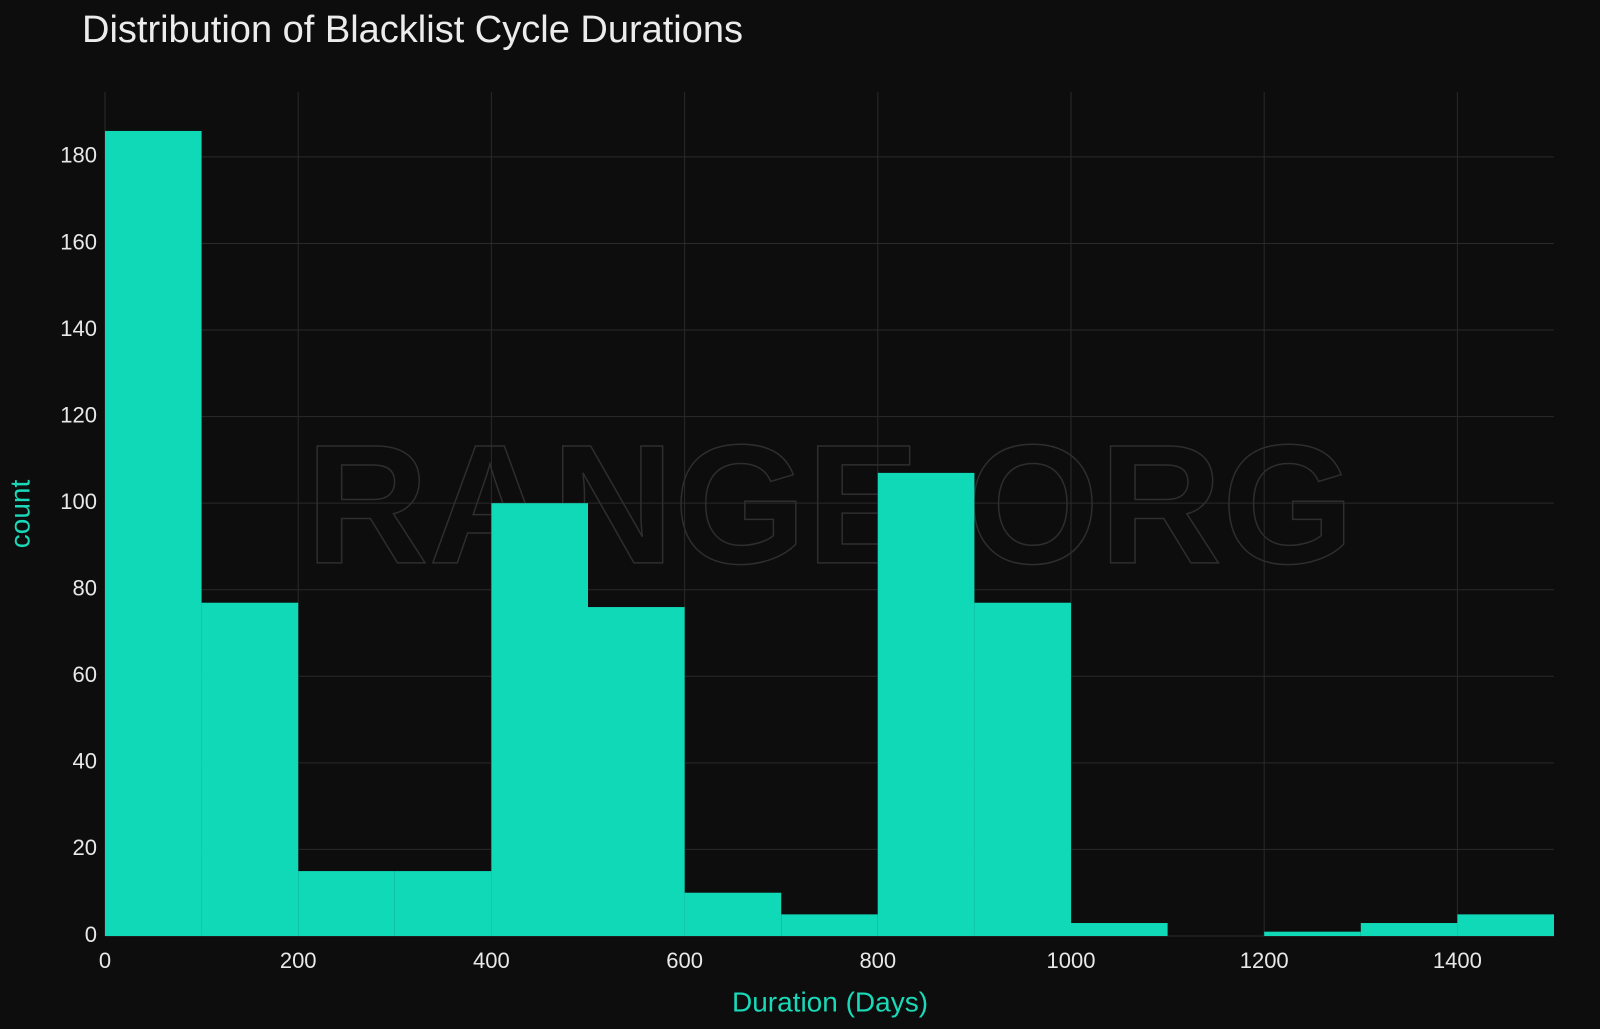 This screenshot has width=1600, height=1029. Describe the element at coordinates (78, 501) in the screenshot. I see `y-tick-label: 100` at that location.